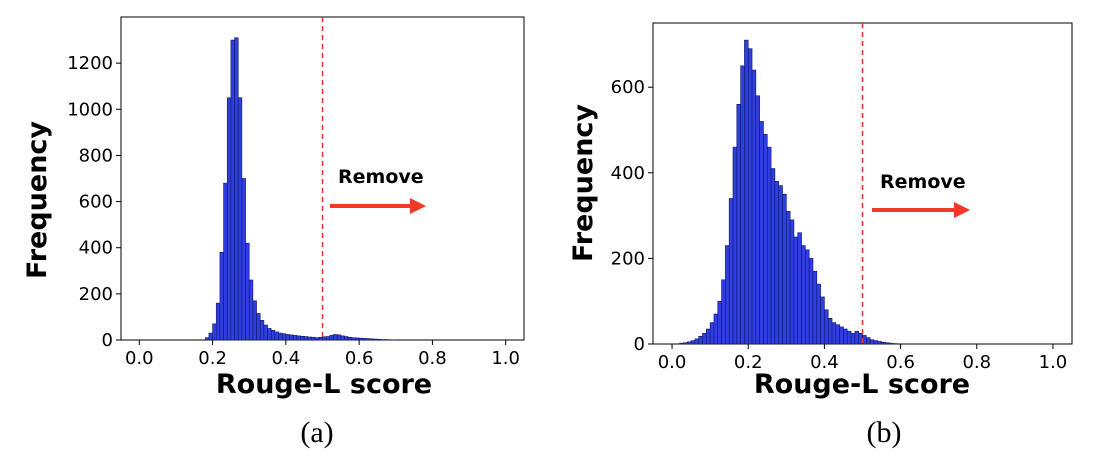 Image resolution: width=1102 pixels, height=459 pixels. I want to click on annotation-label-a: Remove, so click(381, 177).